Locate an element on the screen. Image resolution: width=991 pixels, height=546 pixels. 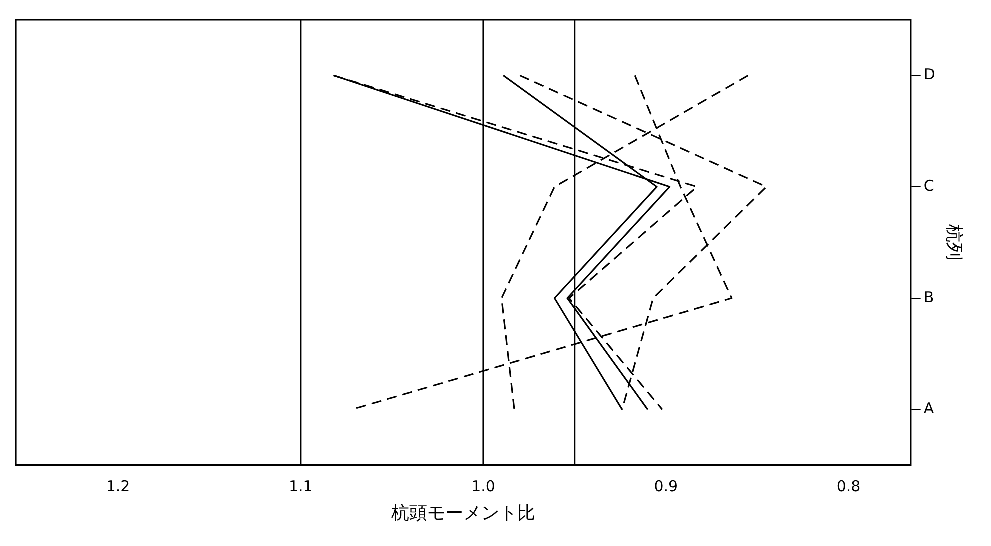
y-tick-label: B is located at coordinates (929, 297).